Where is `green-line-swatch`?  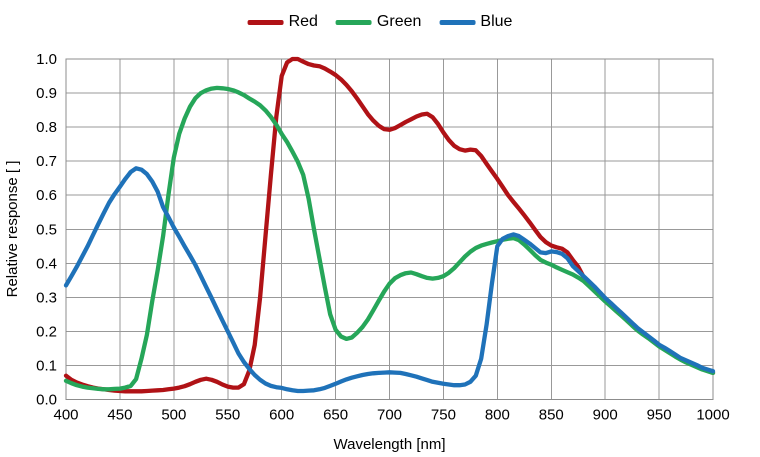
green-line-swatch is located at coordinates (353, 22).